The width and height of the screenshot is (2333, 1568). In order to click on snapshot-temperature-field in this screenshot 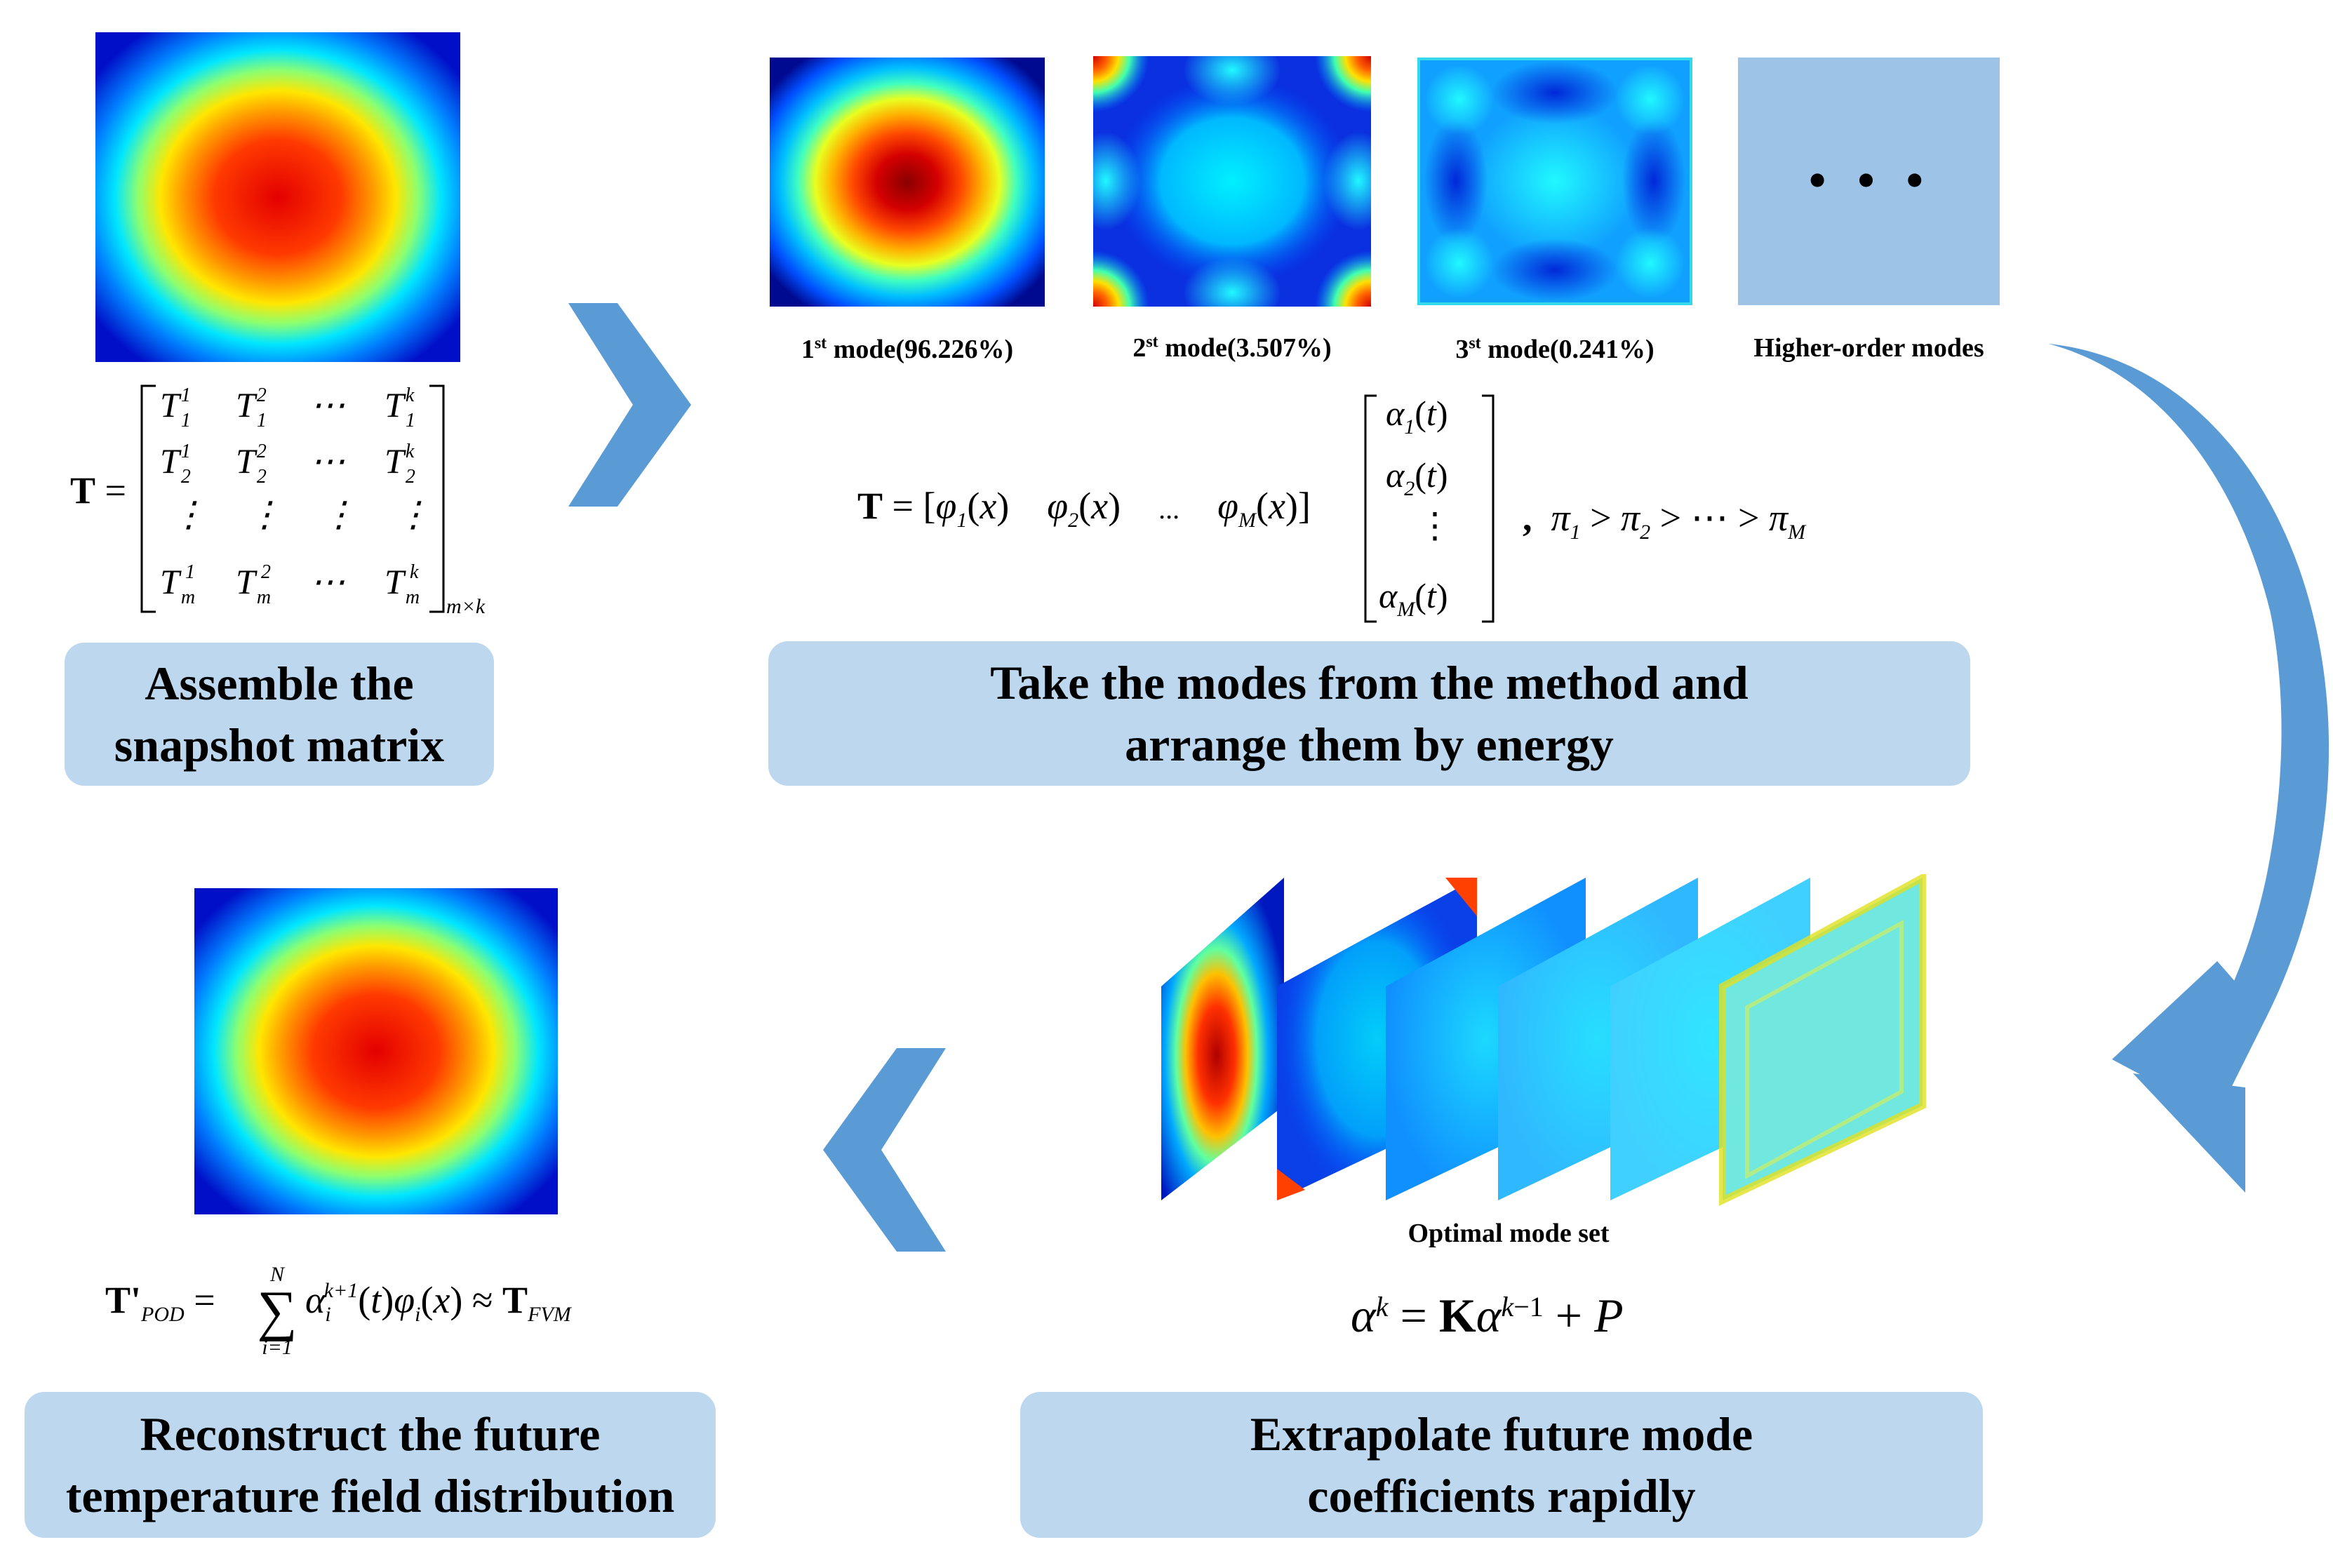, I will do `click(277, 197)`.